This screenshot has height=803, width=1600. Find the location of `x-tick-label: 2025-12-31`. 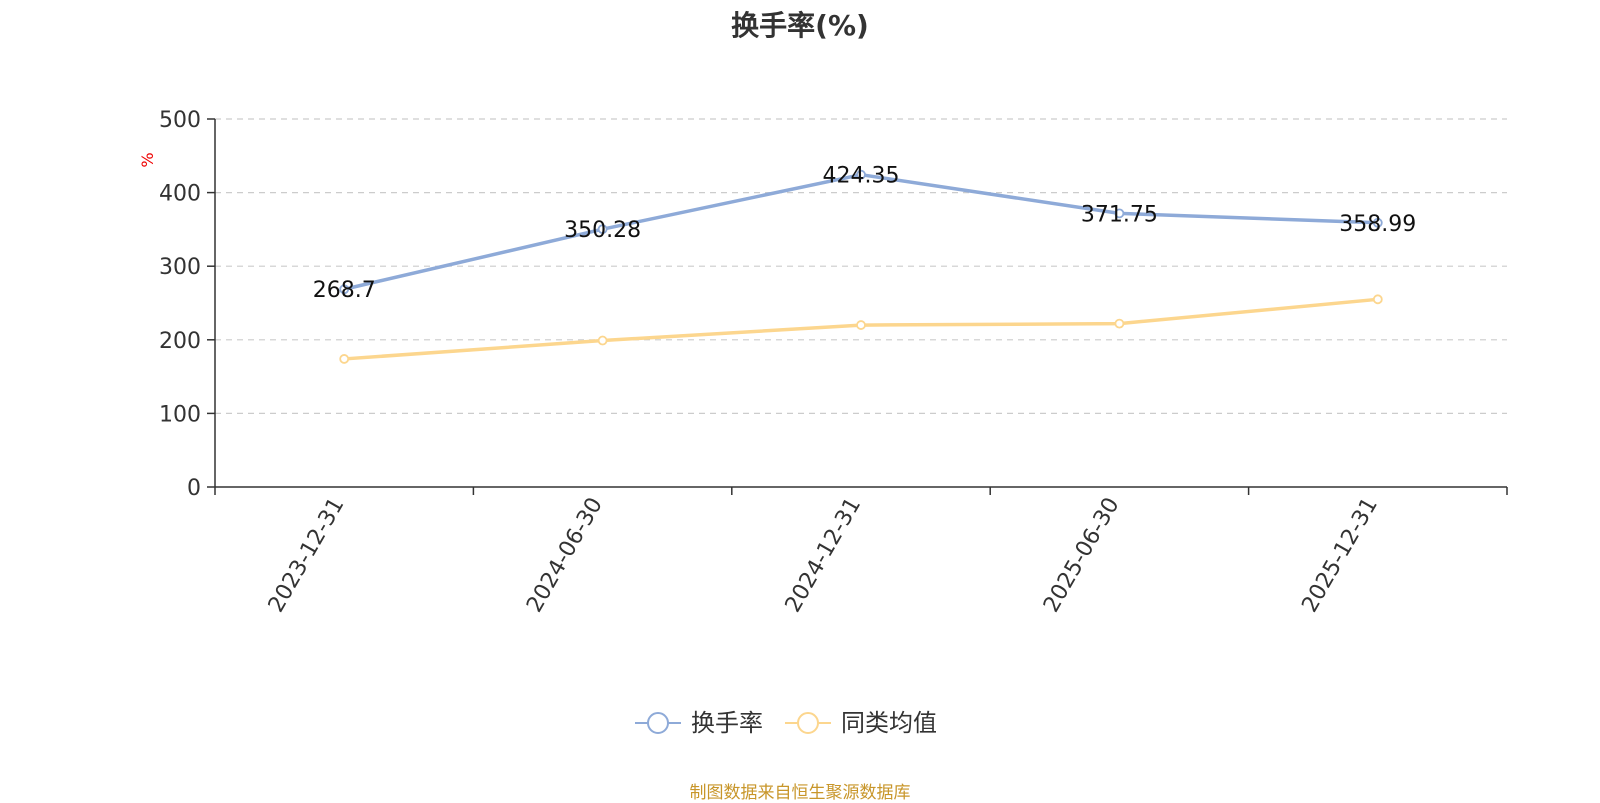

x-tick-label: 2025-12-31 is located at coordinates (1340, 555).